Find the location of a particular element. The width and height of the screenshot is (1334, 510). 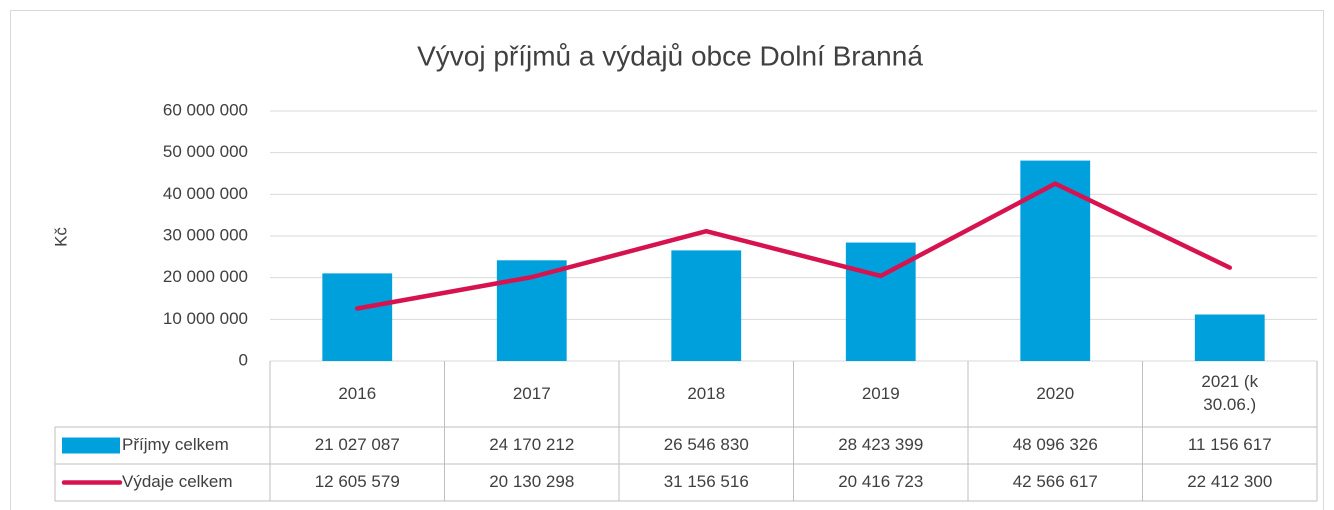

category-cell: 2017 is located at coordinates (532, 394).